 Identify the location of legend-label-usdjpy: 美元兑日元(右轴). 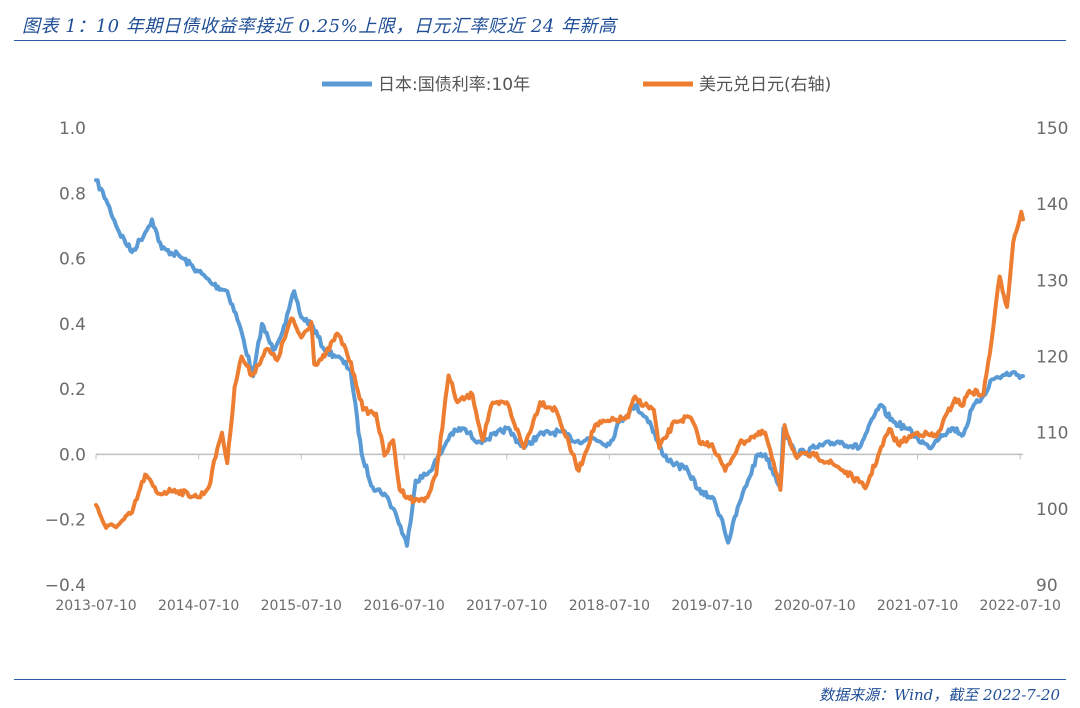
(765, 85).